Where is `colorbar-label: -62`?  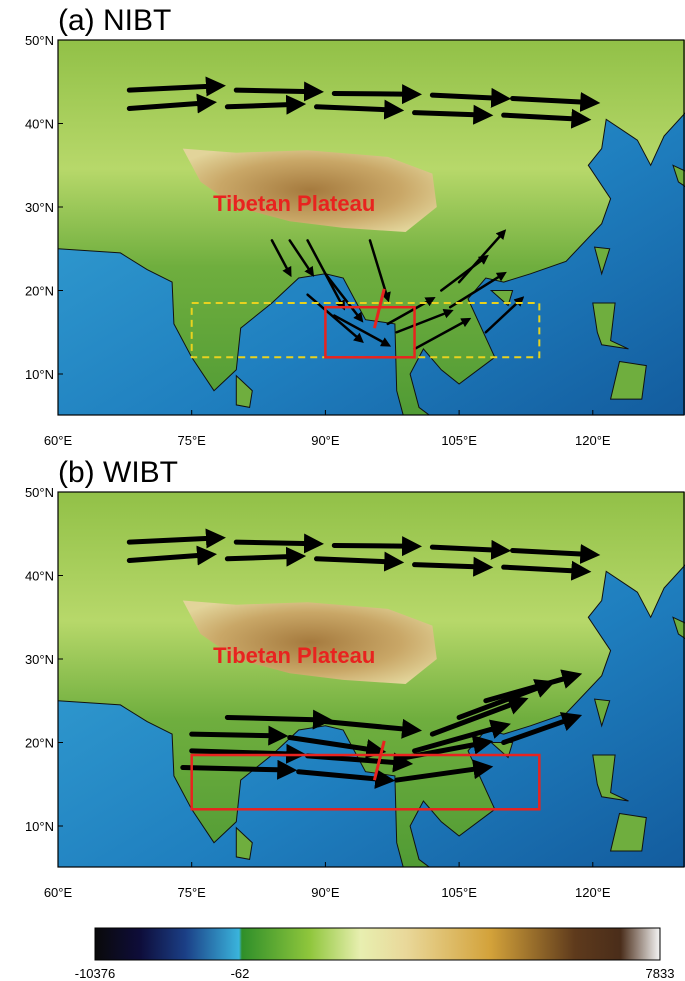 colorbar-label: -62 is located at coordinates (240, 973).